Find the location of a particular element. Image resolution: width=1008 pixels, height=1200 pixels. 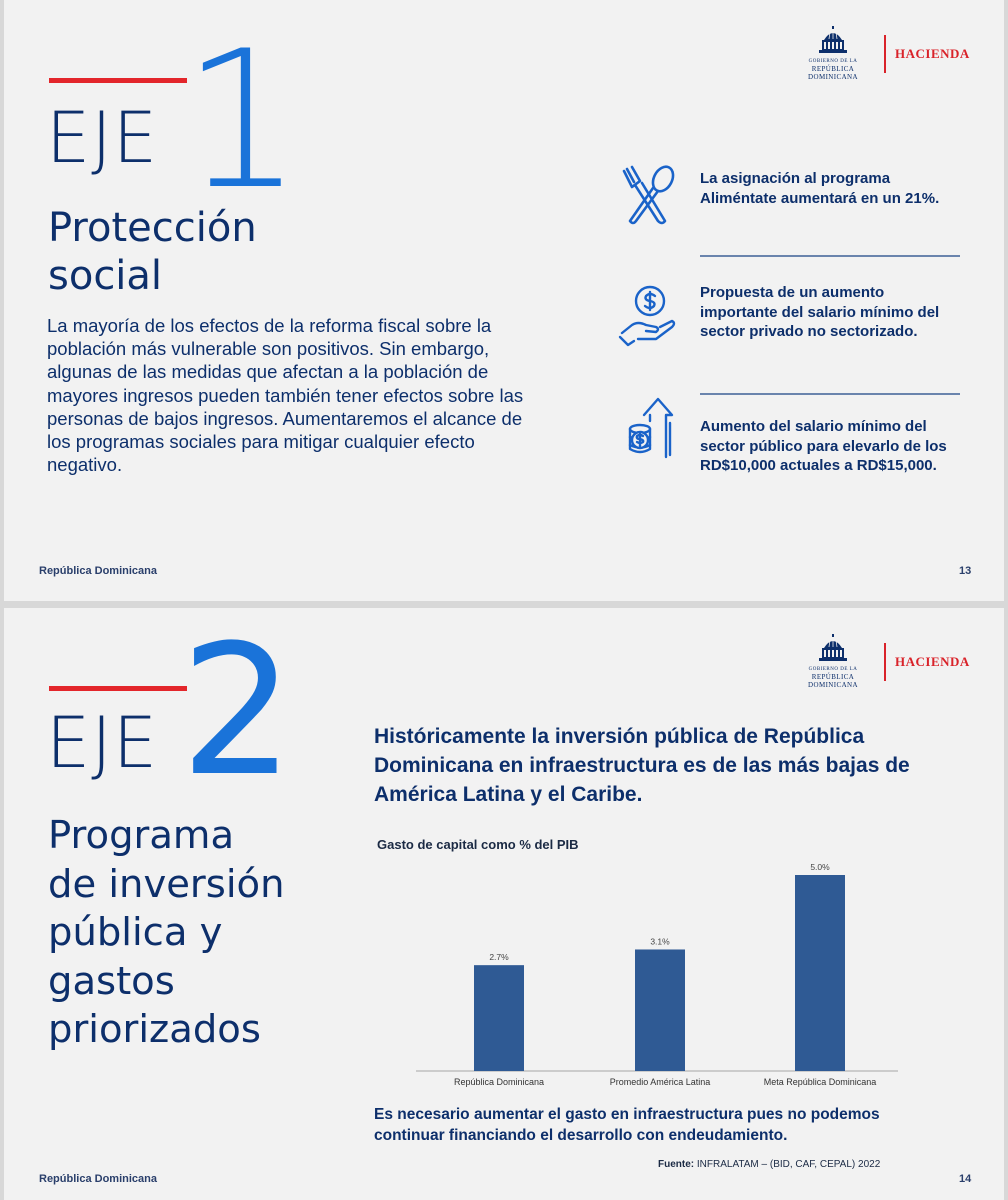

hand-coin-icon is located at coordinates (647, 316).